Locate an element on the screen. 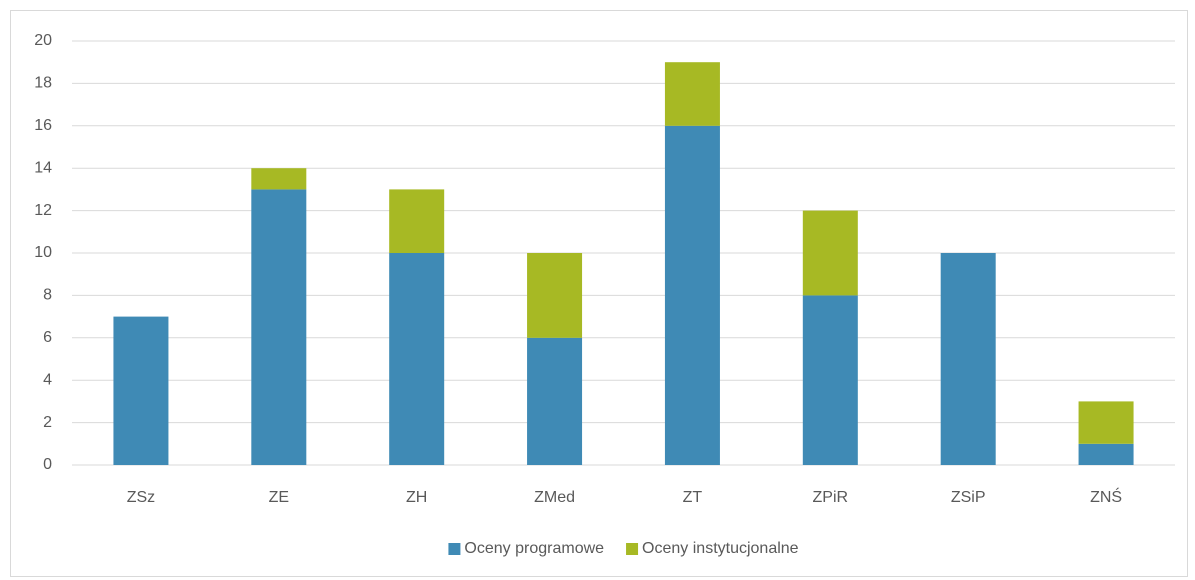  x-tick-label: ZT is located at coordinates (693, 497).